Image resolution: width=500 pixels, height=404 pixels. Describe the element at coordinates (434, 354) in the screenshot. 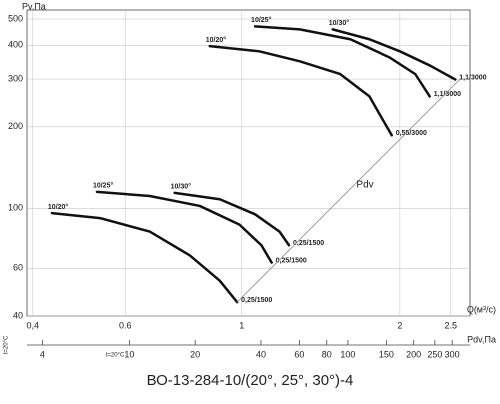

I see `pdv-tick-label: 250` at that location.